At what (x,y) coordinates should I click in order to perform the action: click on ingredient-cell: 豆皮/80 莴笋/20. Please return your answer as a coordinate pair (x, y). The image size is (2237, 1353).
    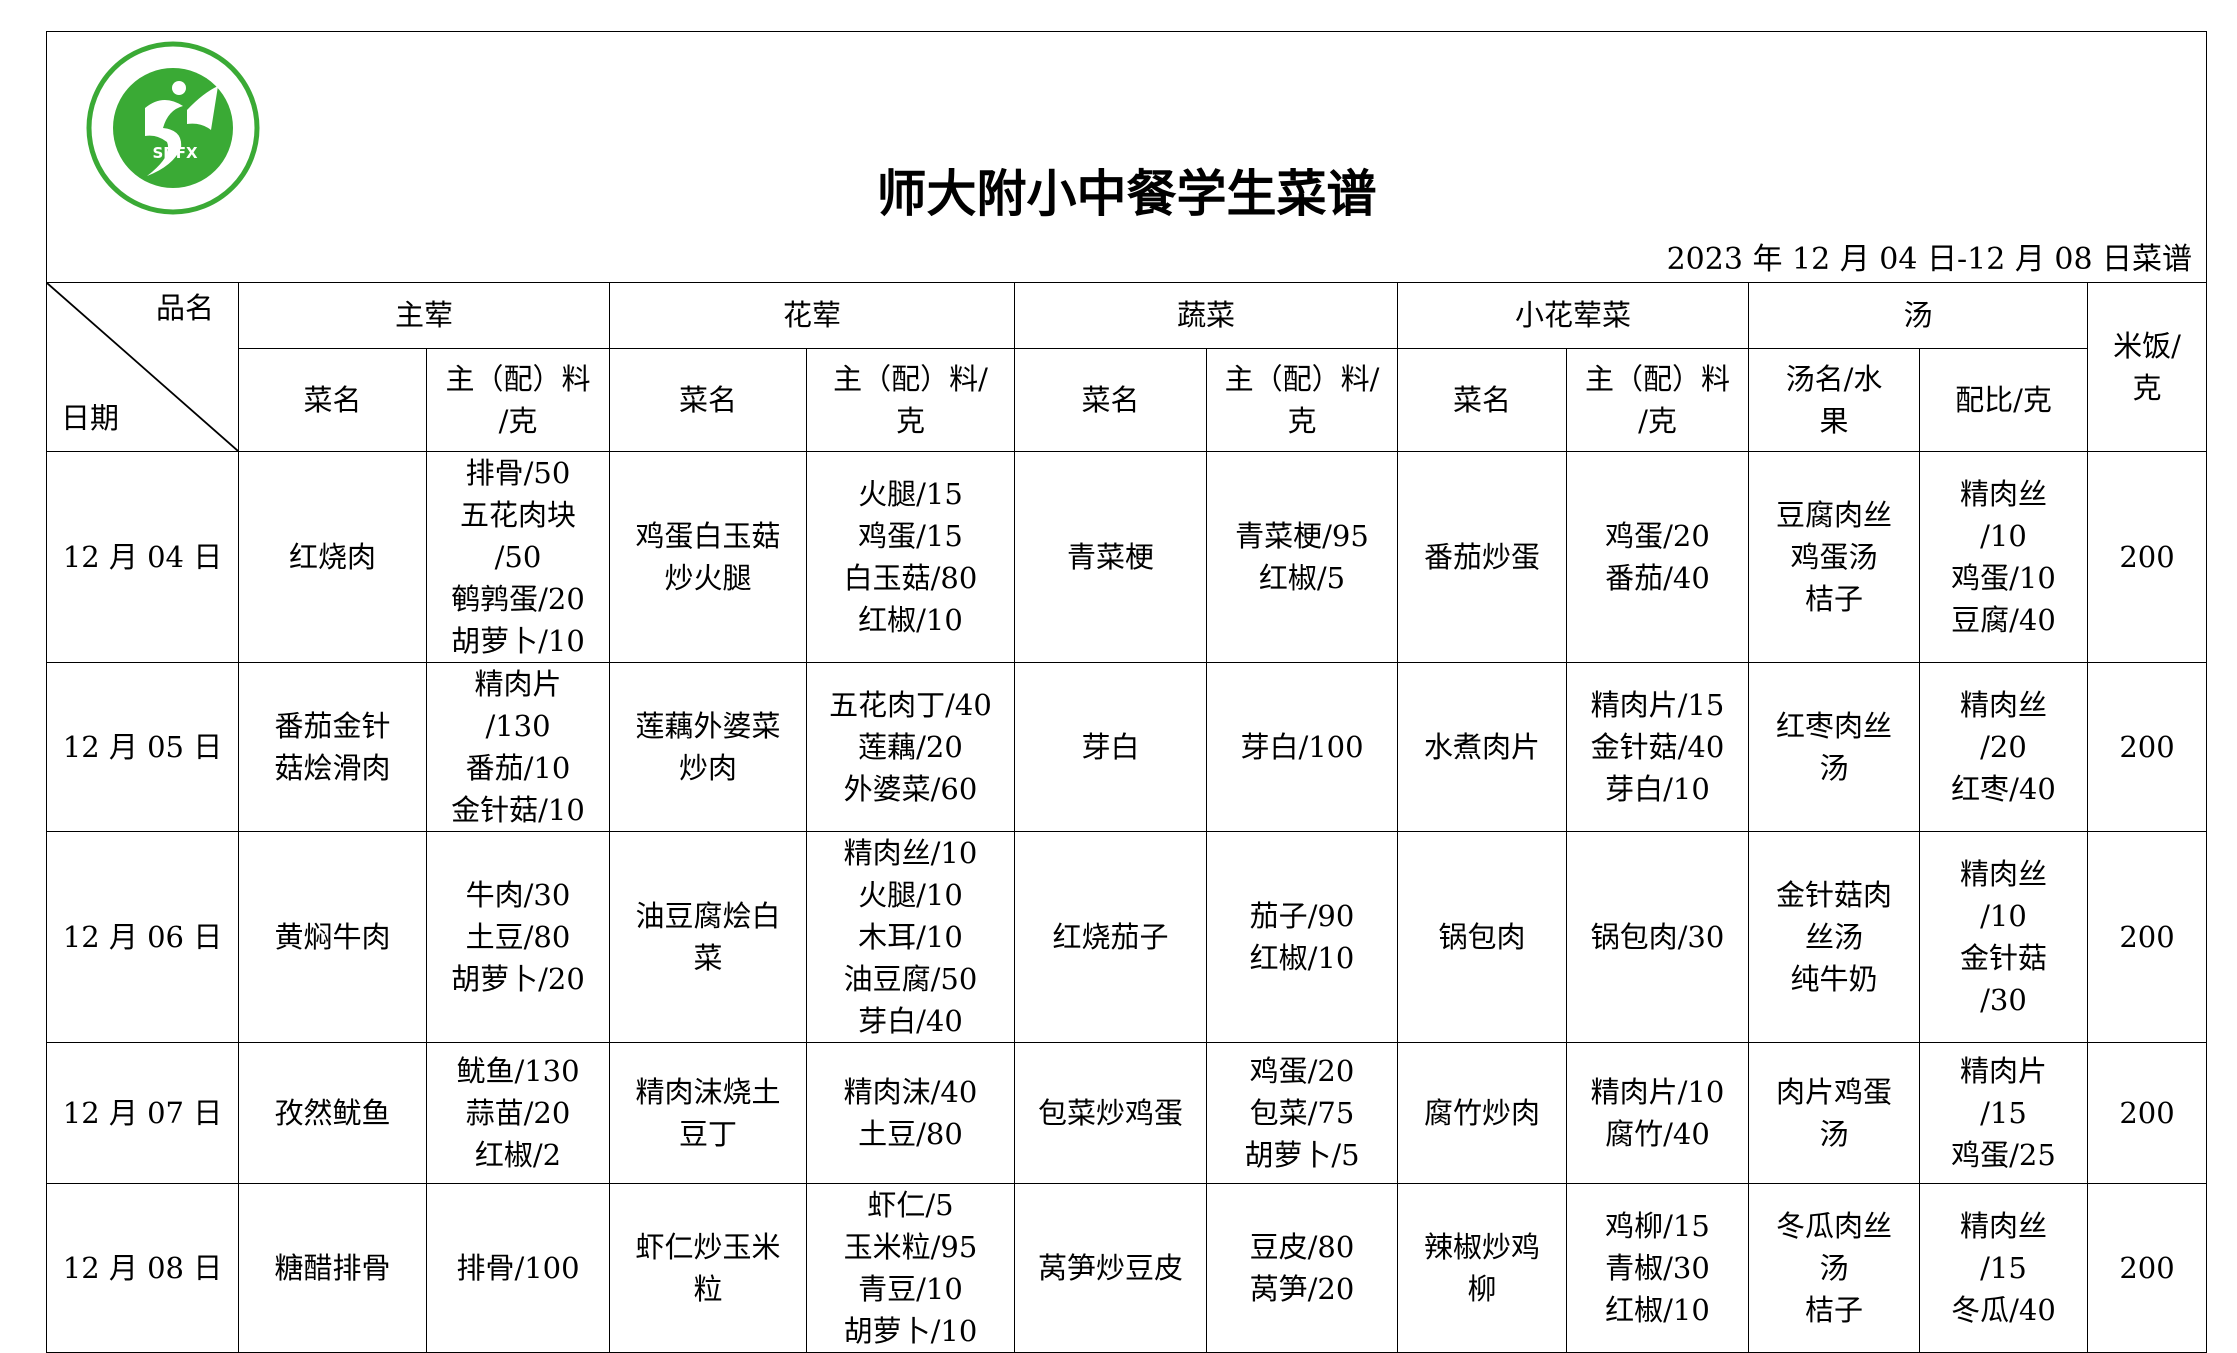
    Looking at the image, I should click on (1302, 1268).